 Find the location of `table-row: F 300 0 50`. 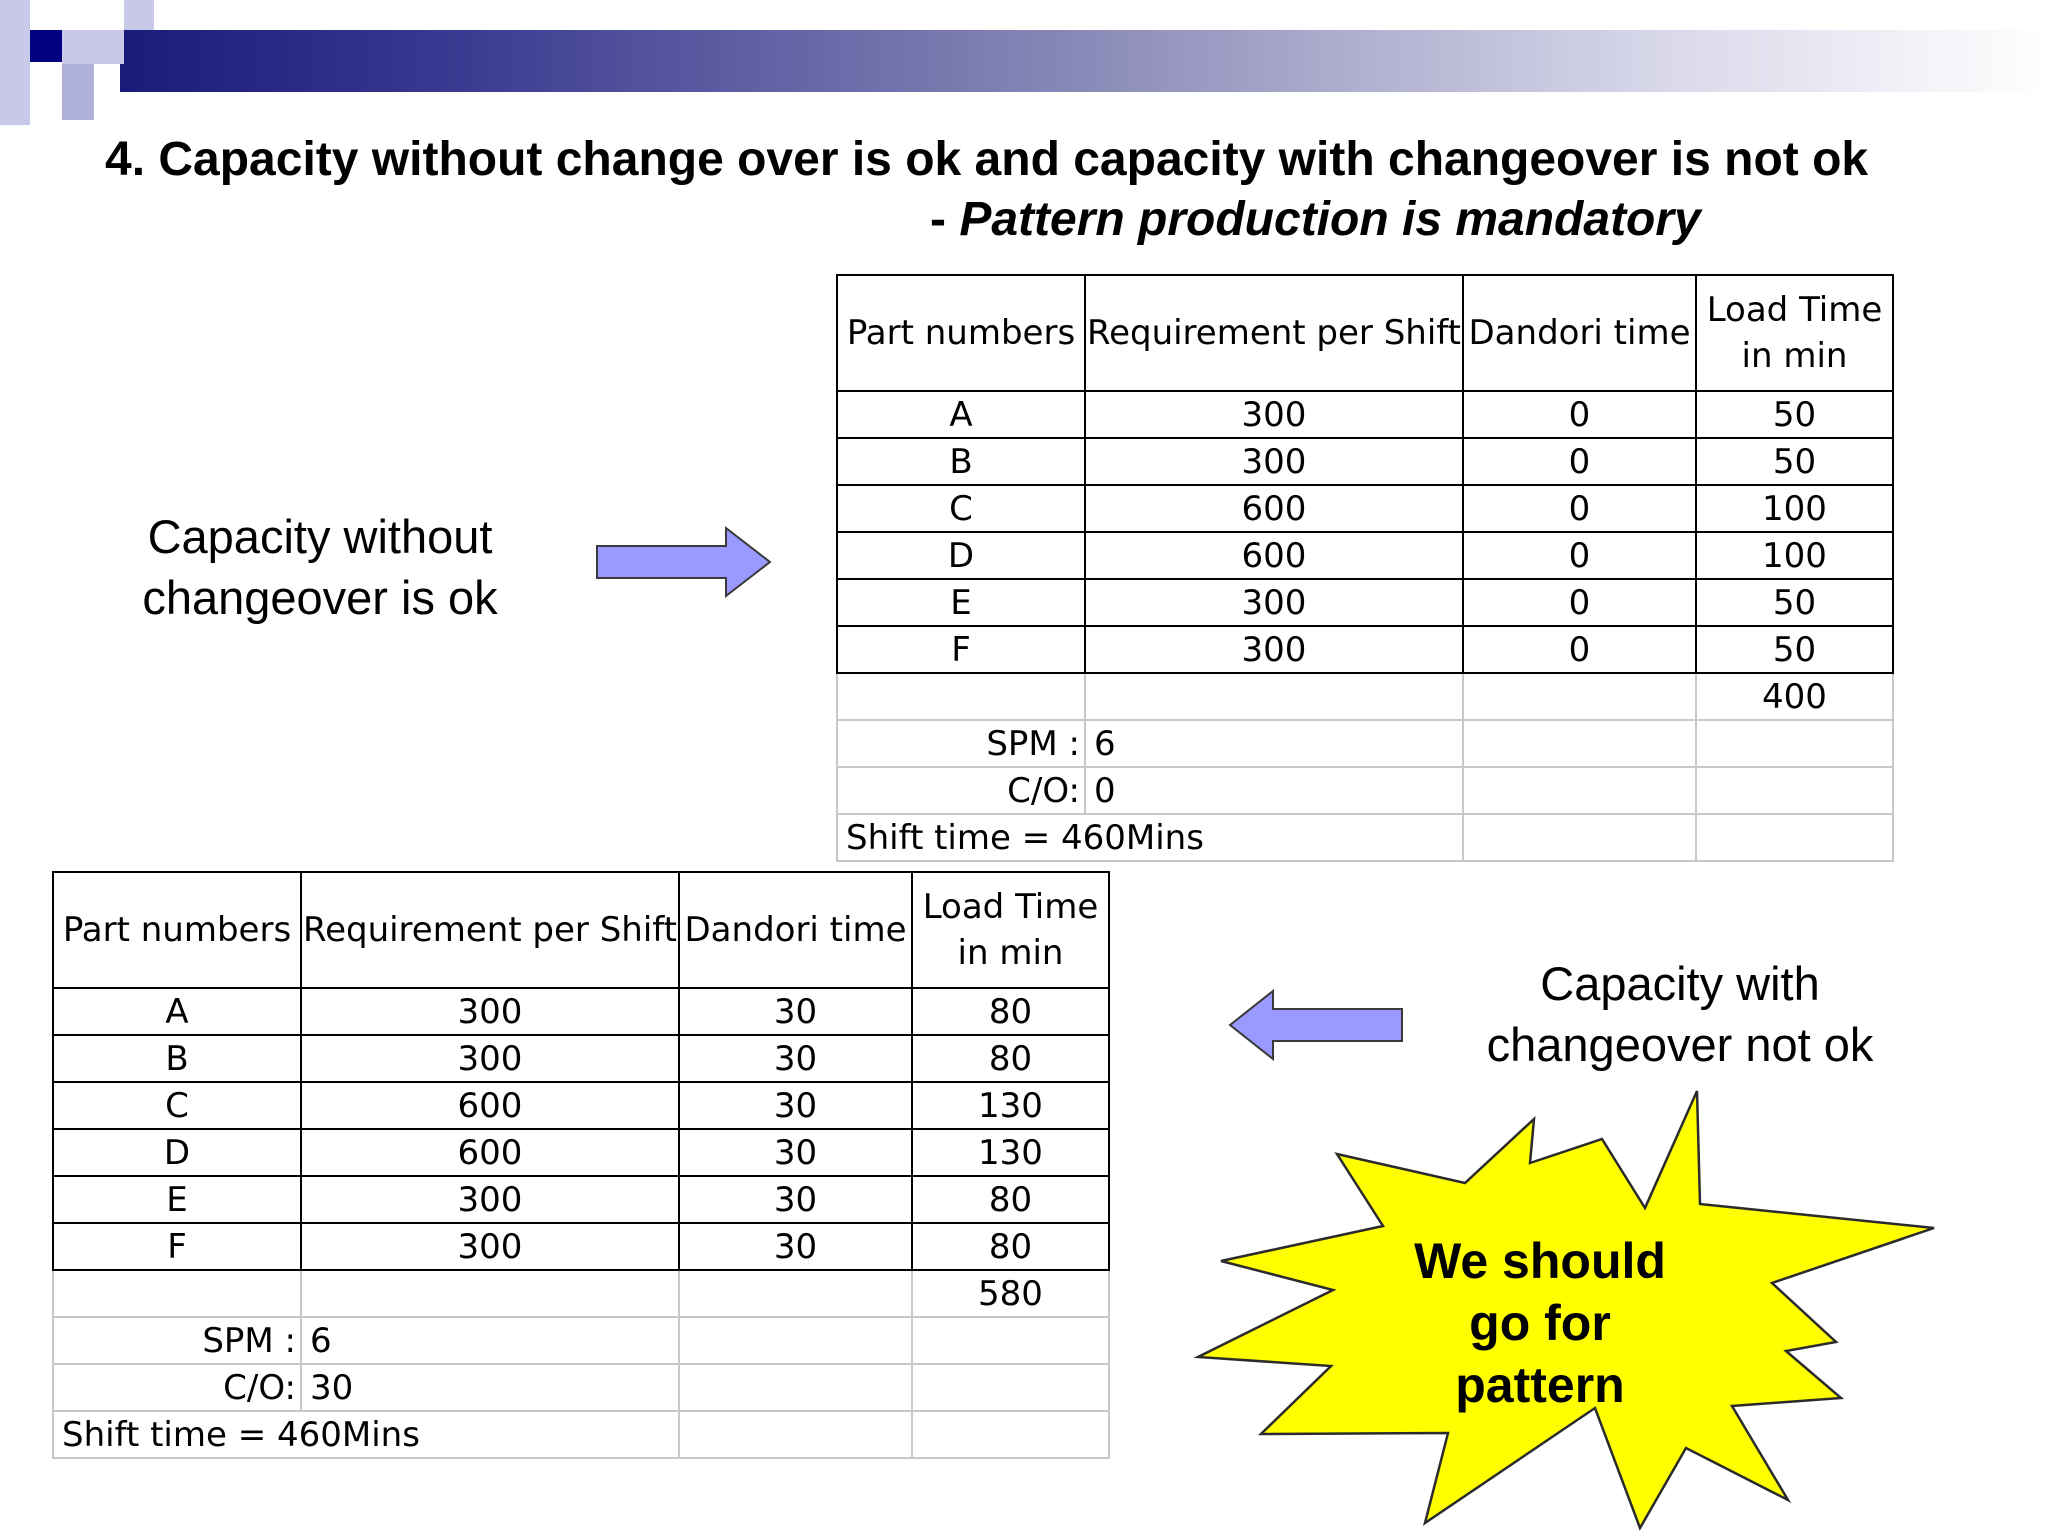

table-row: F 300 0 50 is located at coordinates (1365, 649).